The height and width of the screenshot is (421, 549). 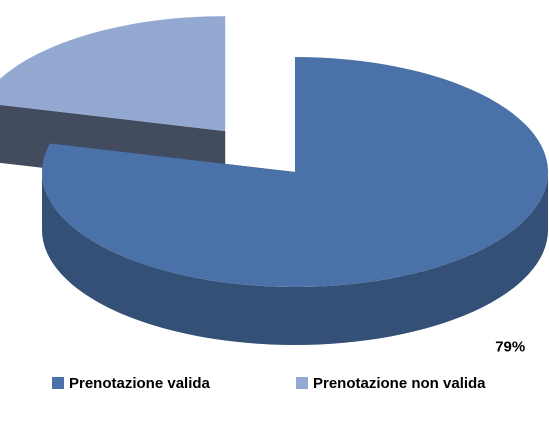 I want to click on data-label: 79%, so click(x=510, y=347).